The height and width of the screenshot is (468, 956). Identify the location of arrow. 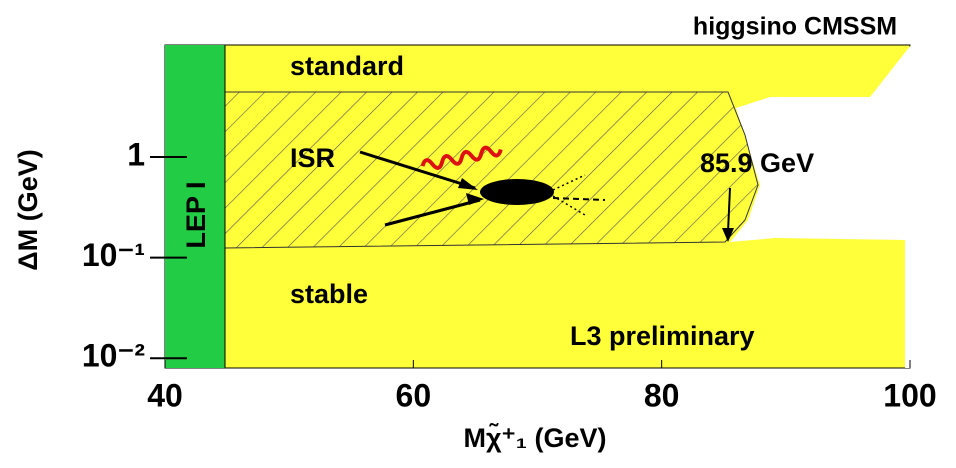
(728, 214).